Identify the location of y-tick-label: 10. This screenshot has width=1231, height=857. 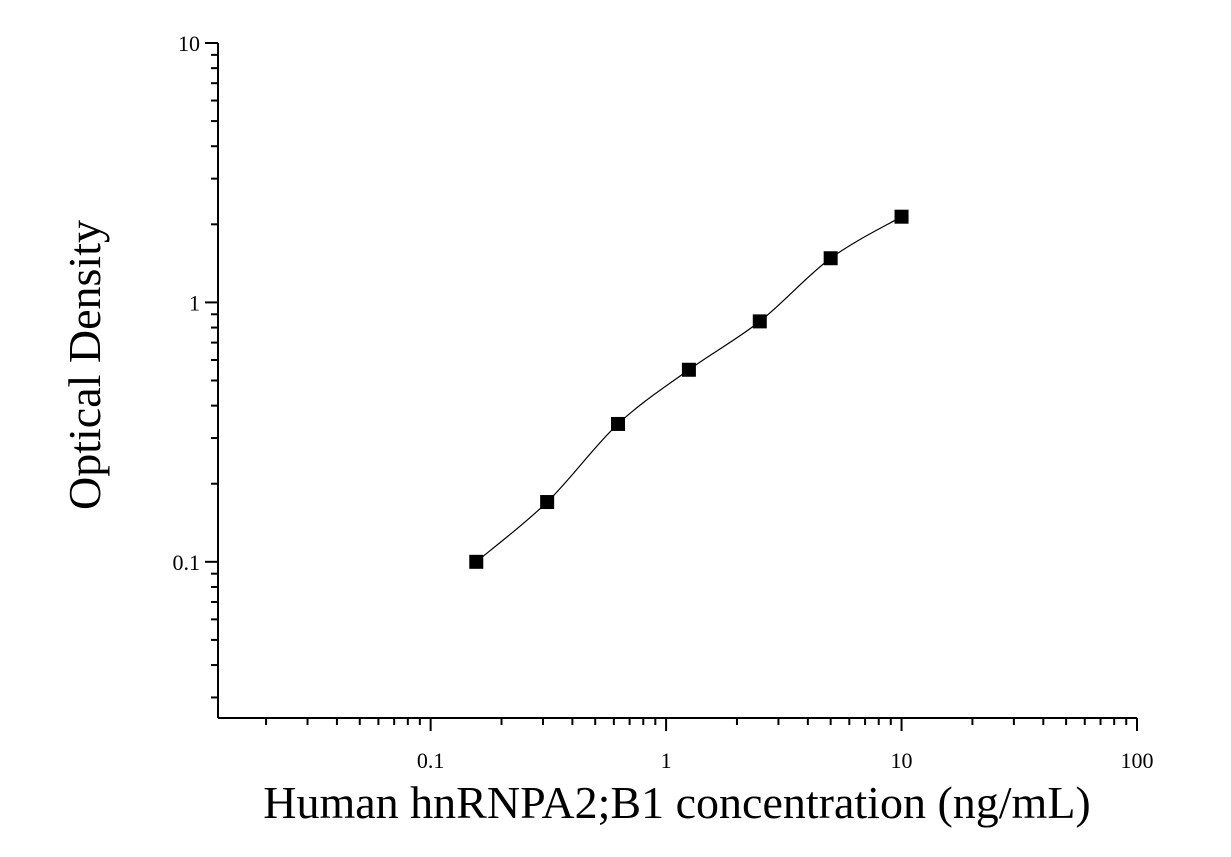
(189, 43).